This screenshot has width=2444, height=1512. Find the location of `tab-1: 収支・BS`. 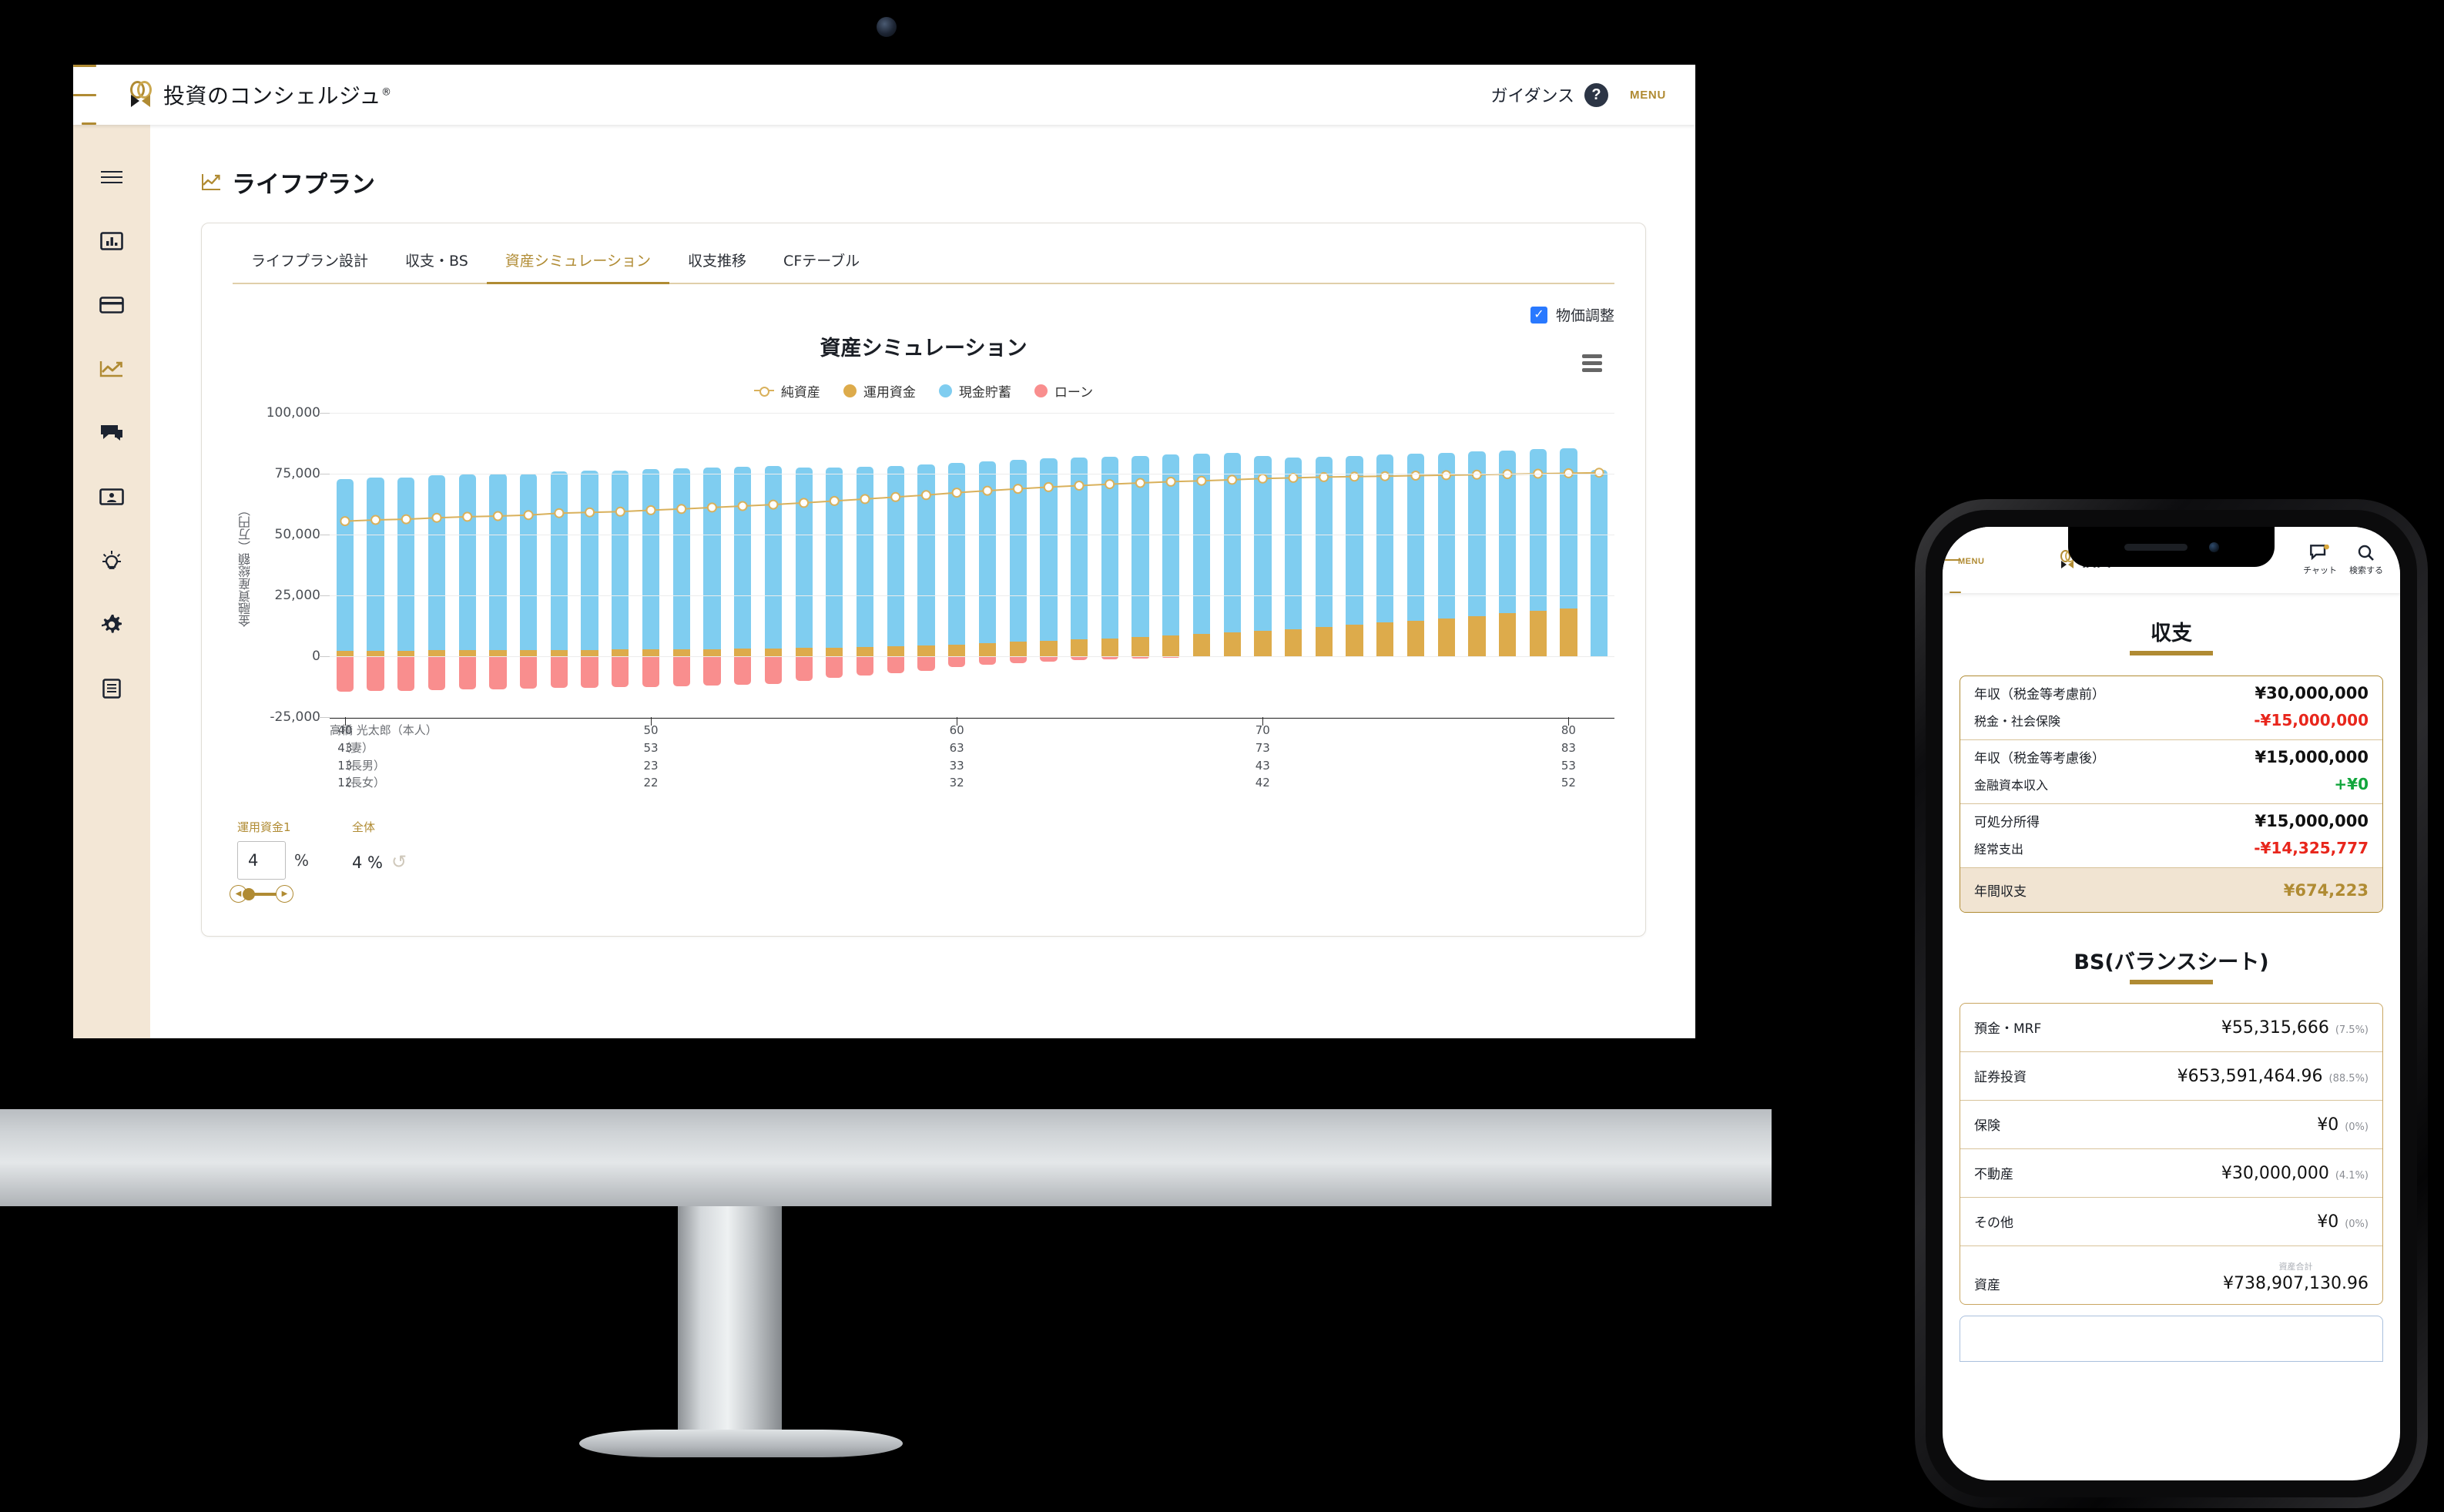

tab-1: 収支・BS is located at coordinates (436, 261).